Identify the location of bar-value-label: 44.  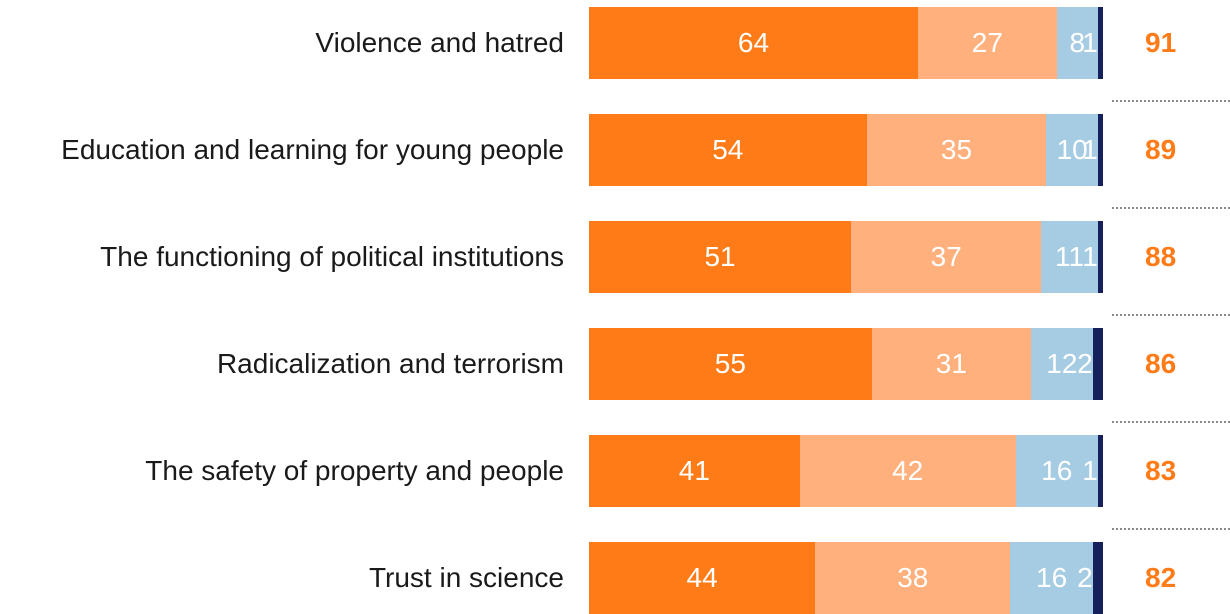
(702, 577).